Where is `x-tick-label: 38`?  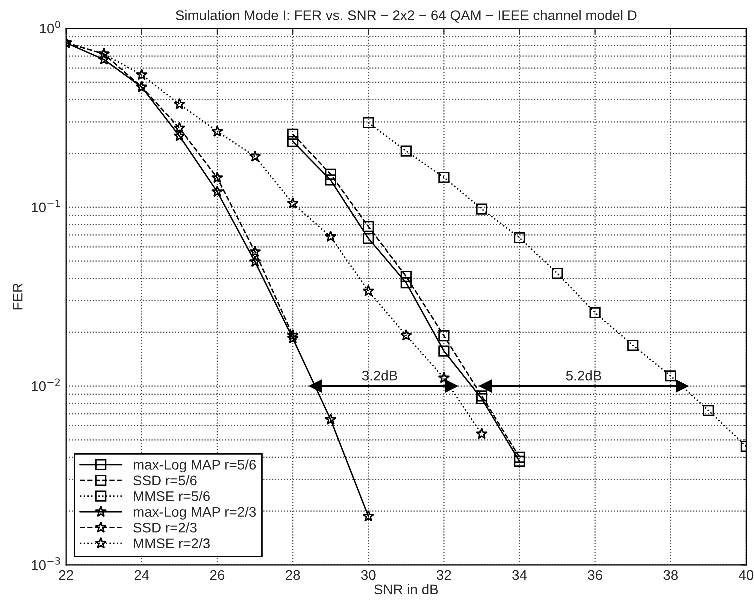
x-tick-label: 38 is located at coordinates (671, 575).